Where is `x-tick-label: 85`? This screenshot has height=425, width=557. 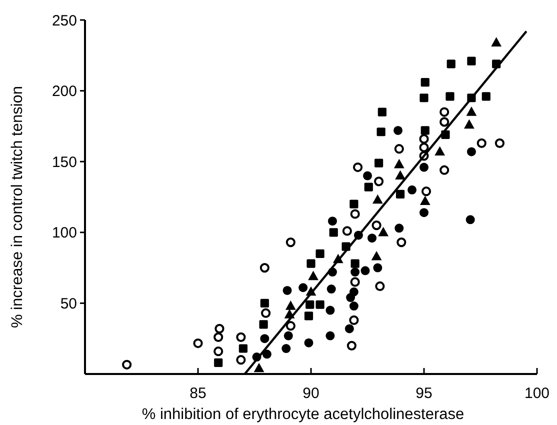
x-tick-label: 85 is located at coordinates (198, 393).